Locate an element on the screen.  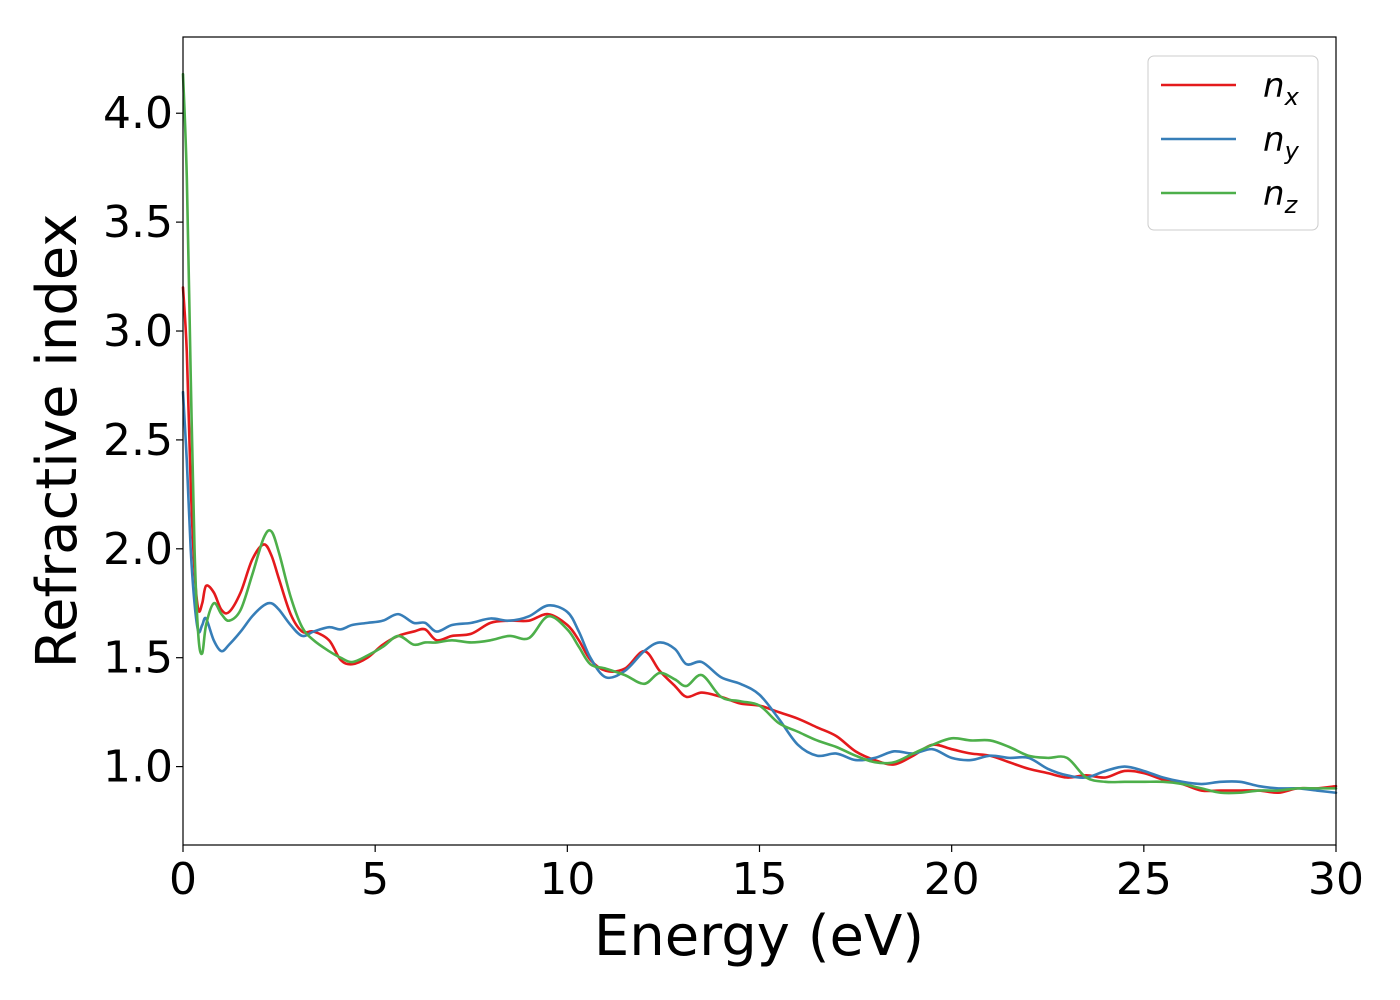
x-tick-label: 15 is located at coordinates (760, 879).